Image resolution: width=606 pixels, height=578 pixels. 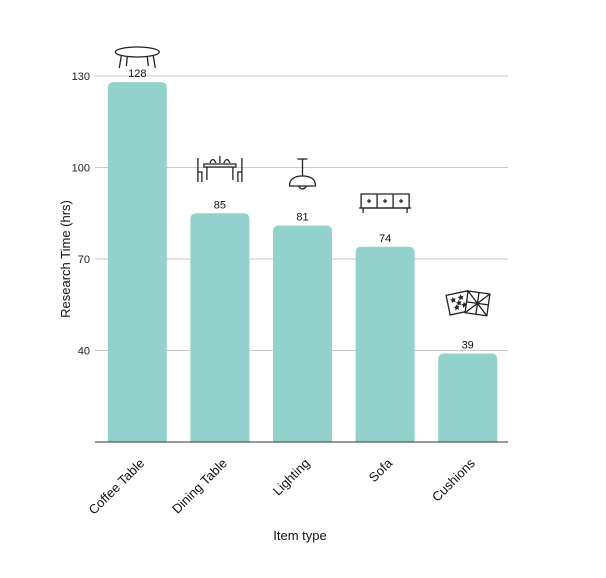 What do you see at coordinates (117, 487) in the screenshot?
I see `category-label: Coffee Table` at bounding box center [117, 487].